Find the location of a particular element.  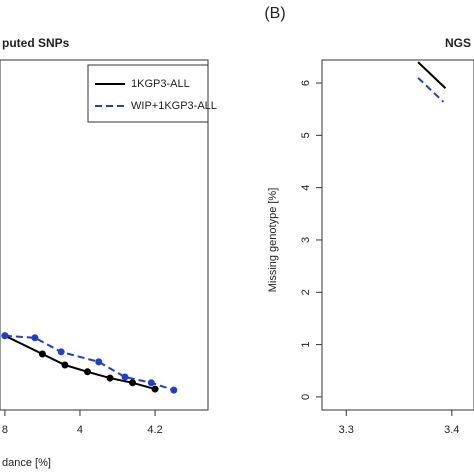

legend-box is located at coordinates (148, 93).